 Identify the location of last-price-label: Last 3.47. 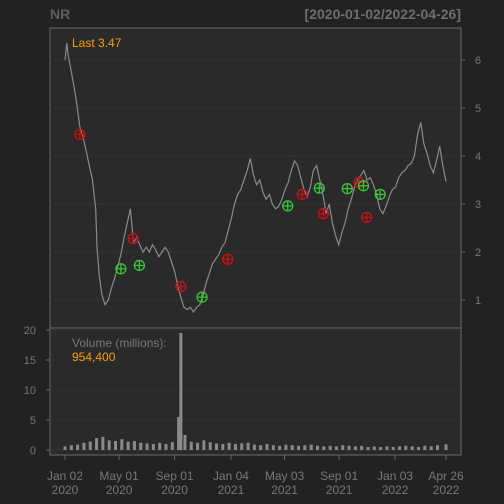
(97, 43).